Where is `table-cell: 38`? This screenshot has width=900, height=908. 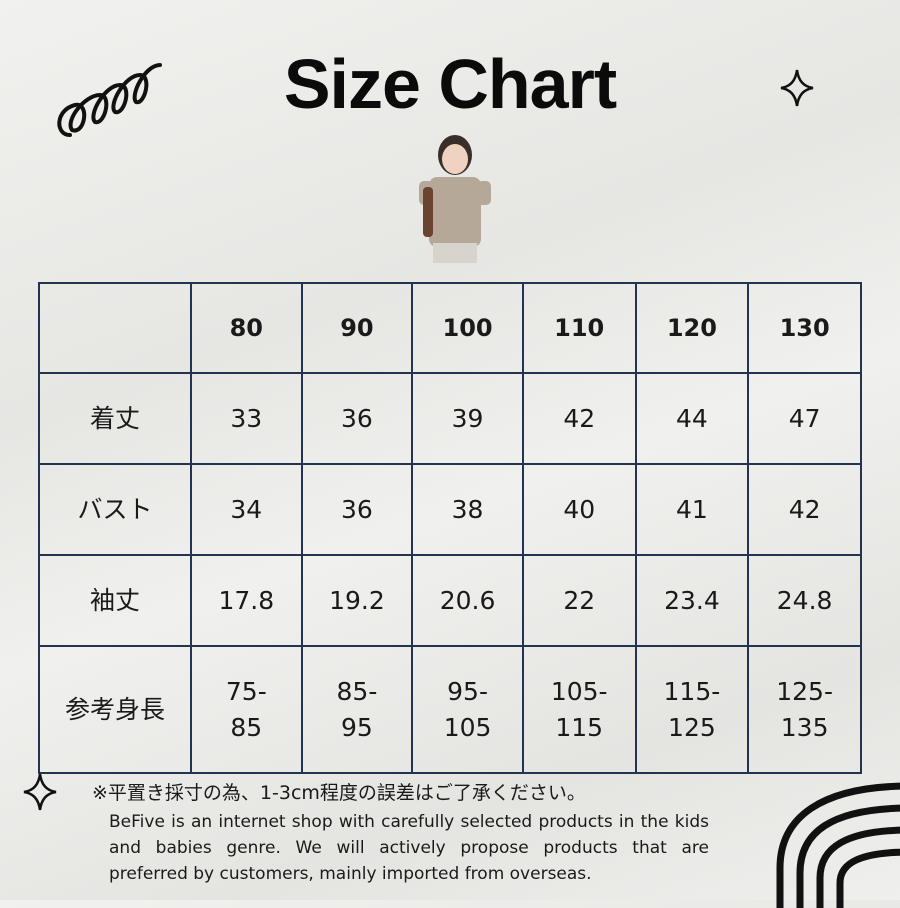
table-cell: 38 is located at coordinates (467, 509).